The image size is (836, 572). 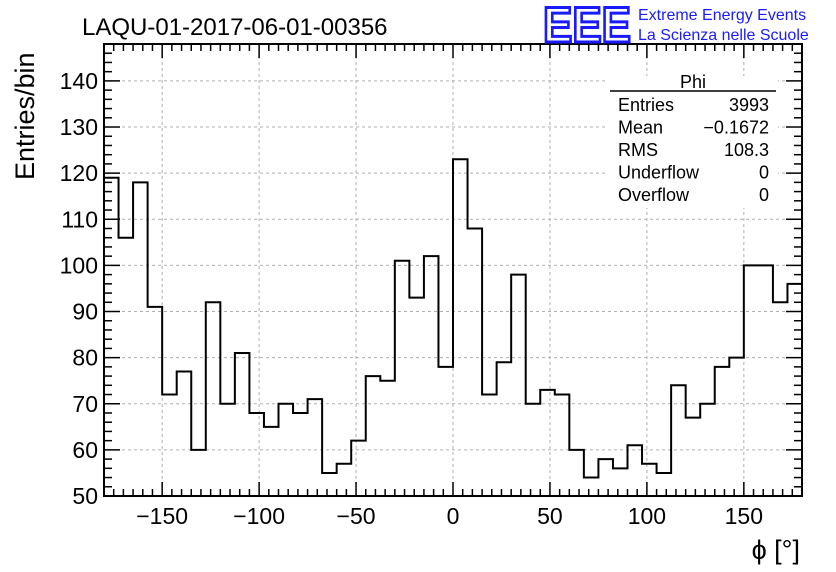 I want to click on y-tick-labels: 50 60 70 80 90 100 110 120 130 140, so click(x=79, y=288).